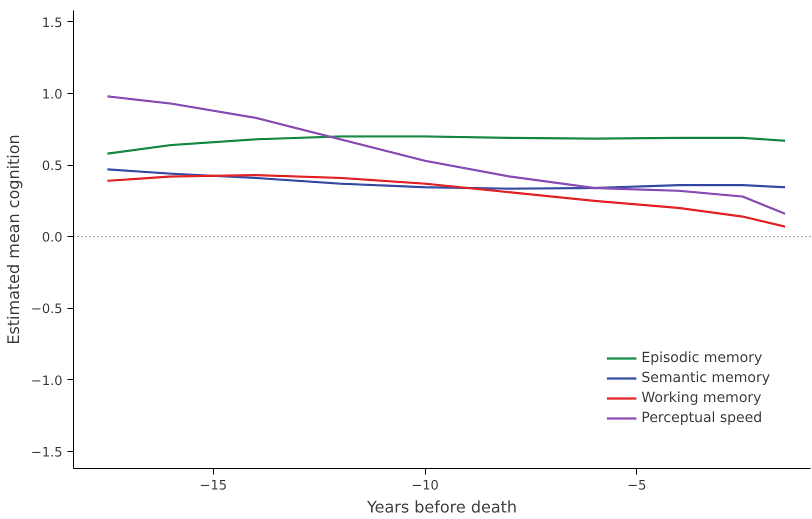  I want to click on y-tick-label: 1.0, so click(52, 95).